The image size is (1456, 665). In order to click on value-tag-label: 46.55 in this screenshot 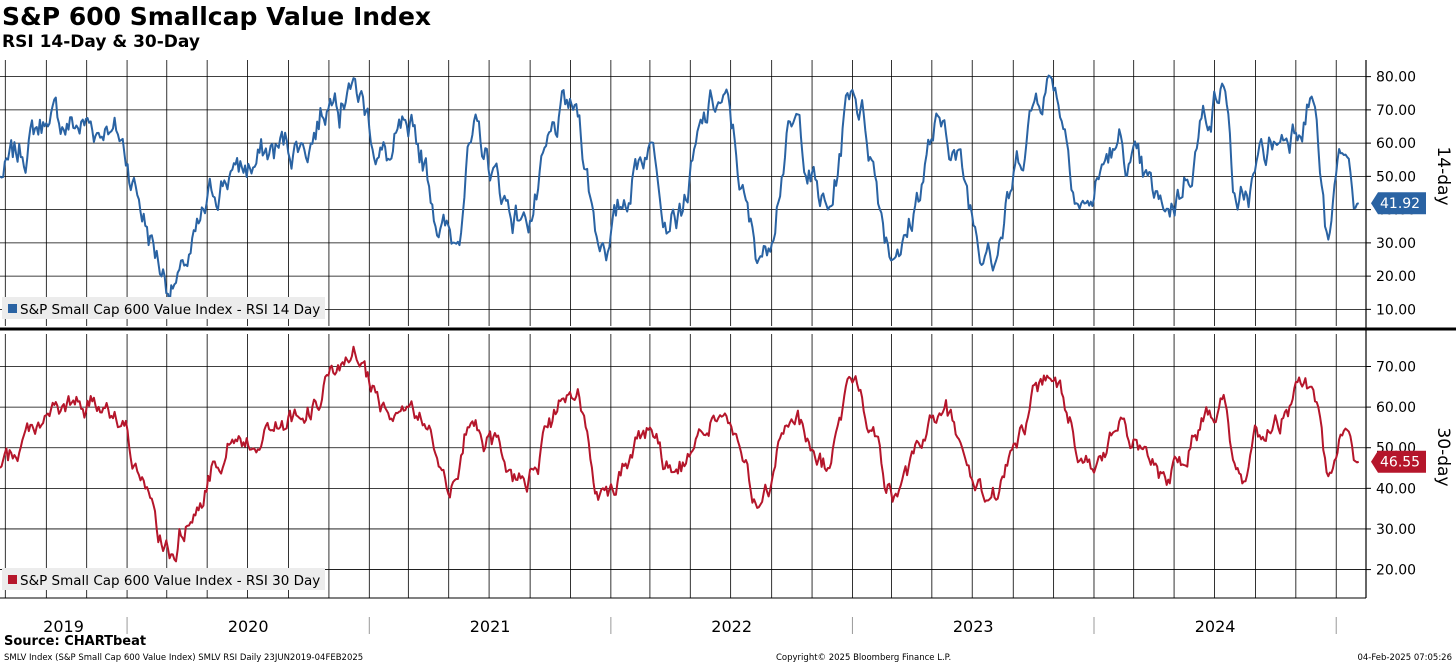, I will do `click(1400, 463)`.